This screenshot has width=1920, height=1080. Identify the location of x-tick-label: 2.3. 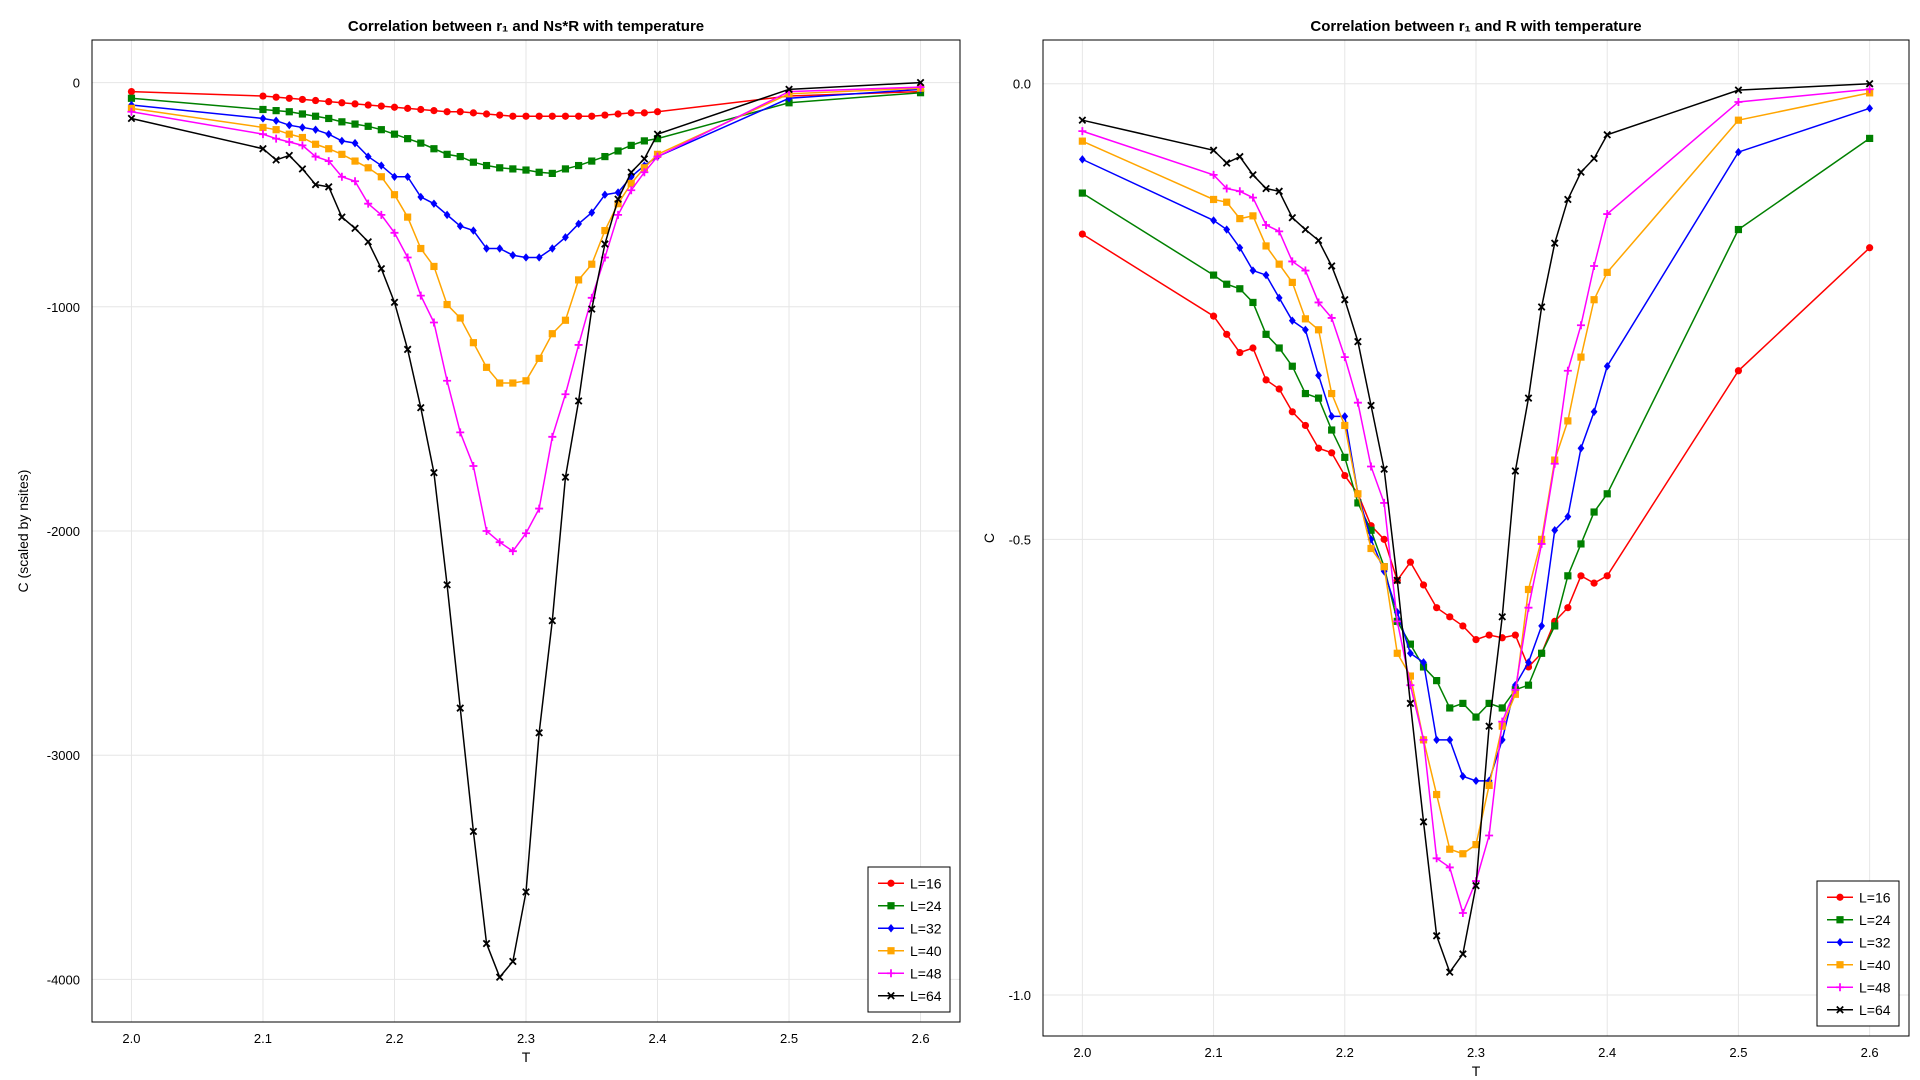
(526, 1038).